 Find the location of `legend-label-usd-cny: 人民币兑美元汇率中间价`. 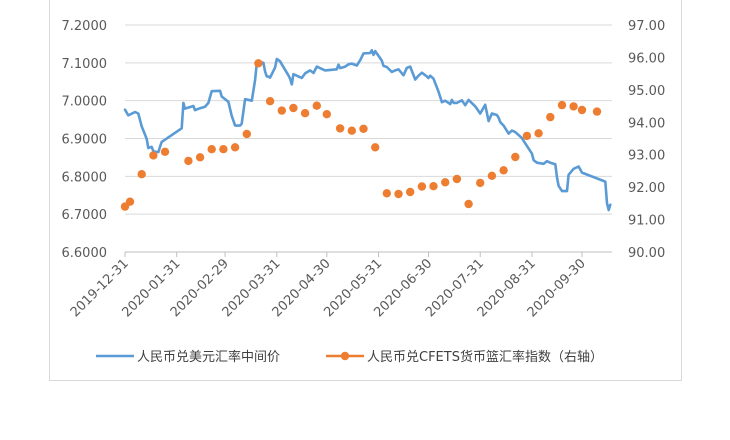

legend-label-usd-cny: 人民币兑美元汇率中间价 is located at coordinates (208, 357).